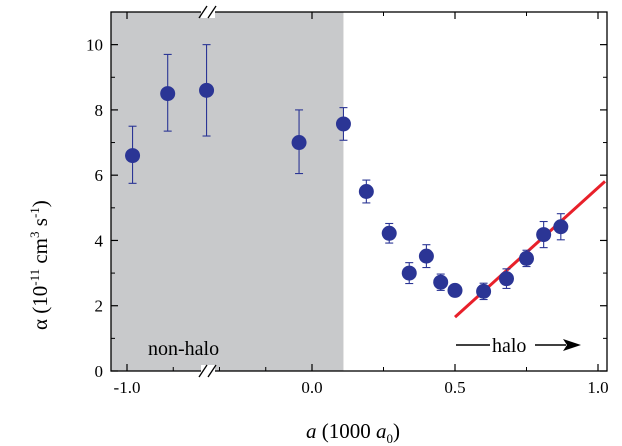 This screenshot has height=446, width=622. What do you see at coordinates (207, 12) in the screenshot?
I see `axis-break-top` at bounding box center [207, 12].